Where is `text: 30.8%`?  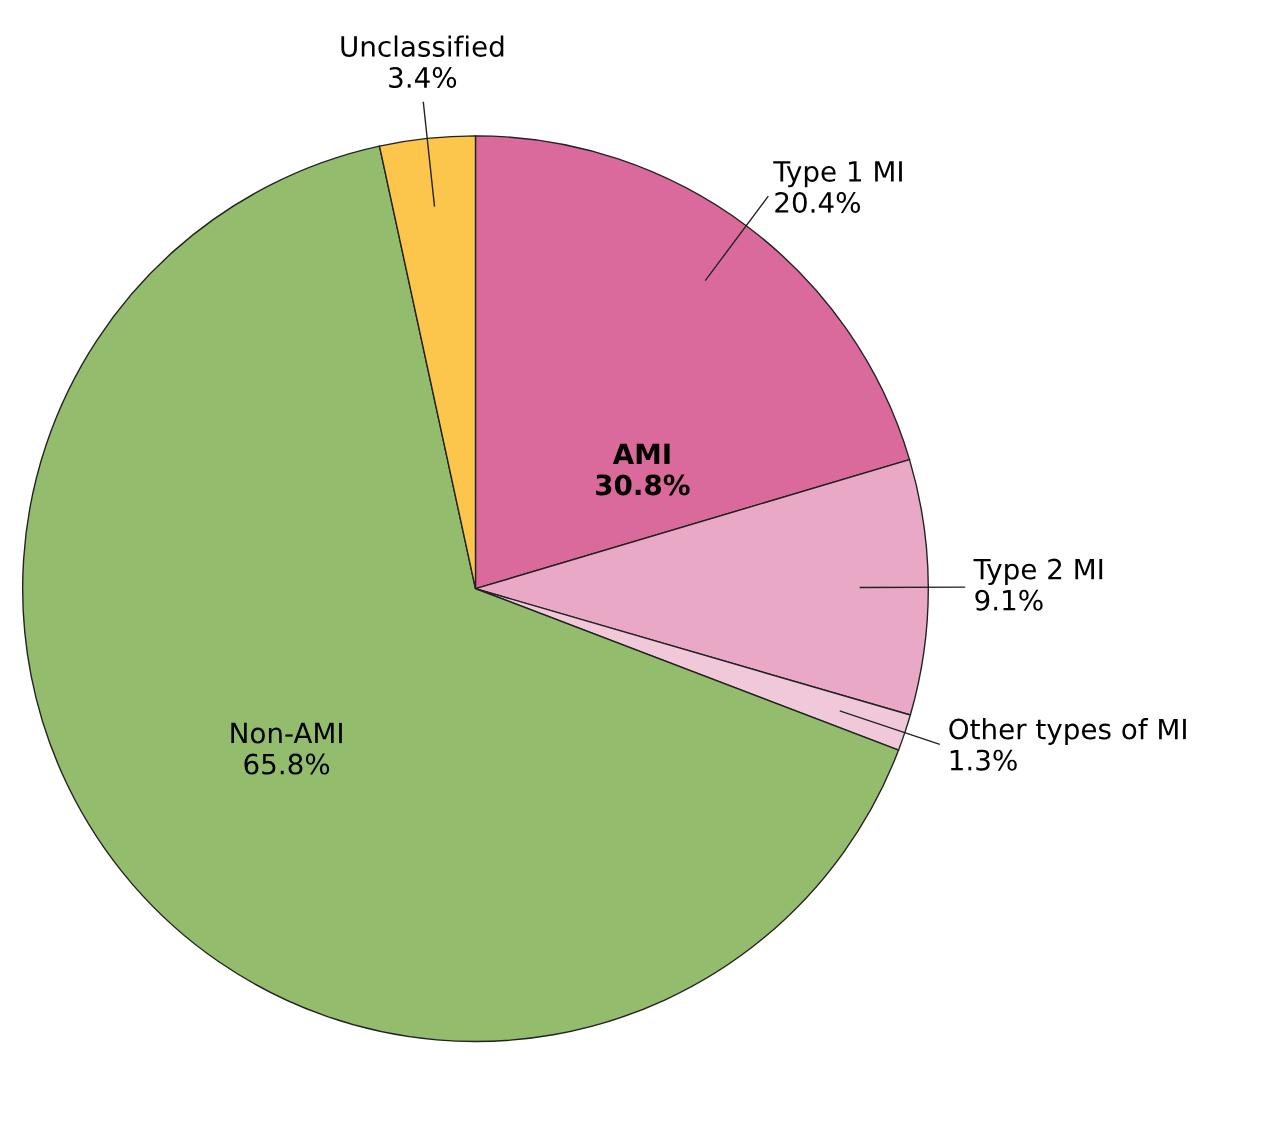
text: 30.8% is located at coordinates (643, 485).